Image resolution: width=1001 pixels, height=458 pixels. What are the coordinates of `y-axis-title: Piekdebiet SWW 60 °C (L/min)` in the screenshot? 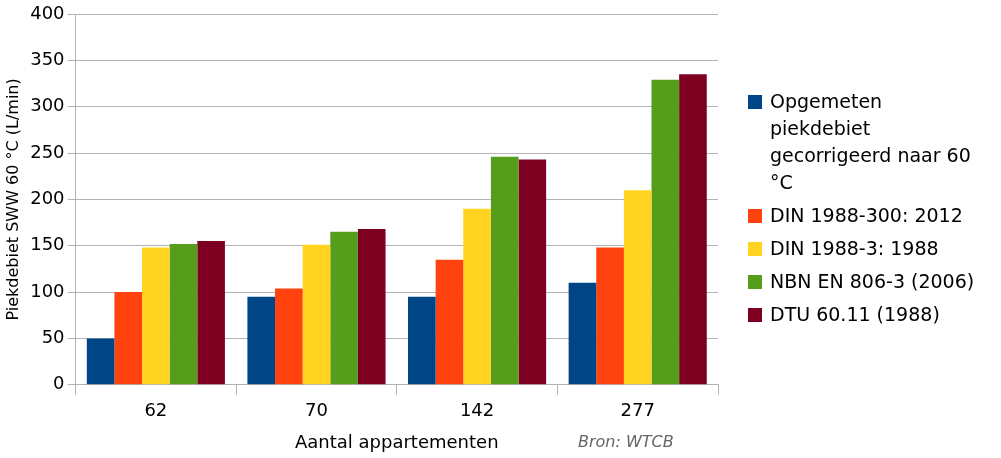 It's located at (12, 199).